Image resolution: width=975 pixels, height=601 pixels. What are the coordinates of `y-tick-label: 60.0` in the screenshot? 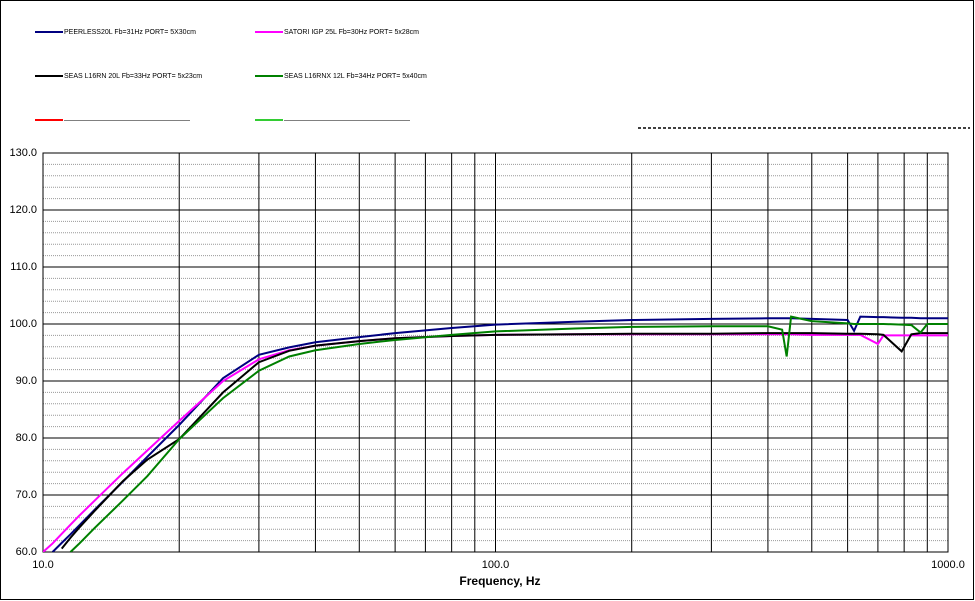 It's located at (26, 552).